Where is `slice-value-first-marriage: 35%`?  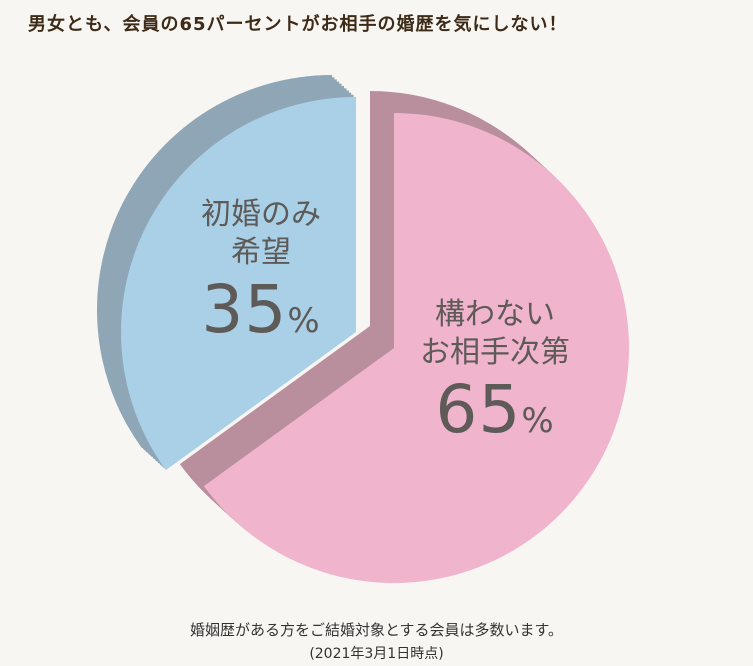
slice-value-first-marriage: 35% is located at coordinates (261, 310).